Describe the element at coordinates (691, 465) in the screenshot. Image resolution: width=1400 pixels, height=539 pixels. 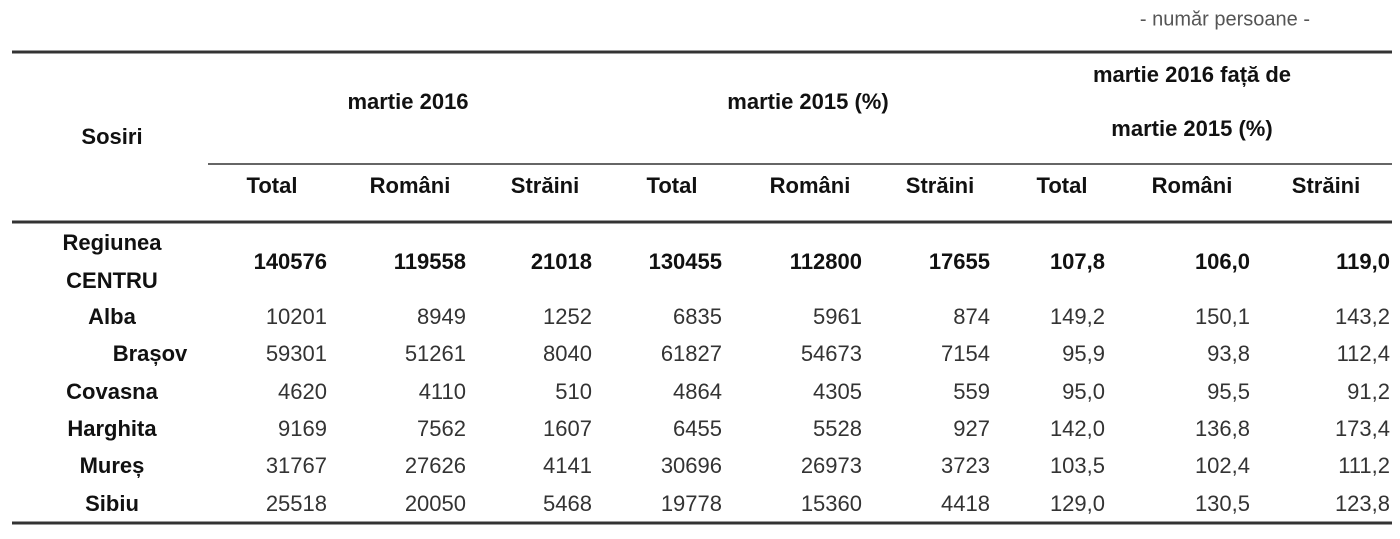
I see `cell: 30696` at that location.